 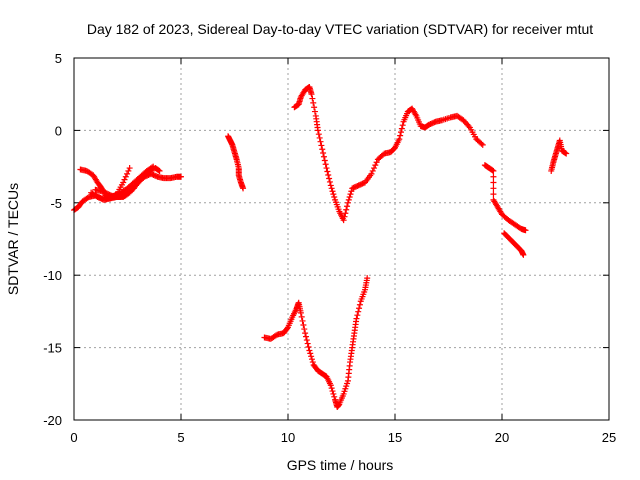 What do you see at coordinates (52, 275) in the screenshot?
I see `y-tick-label: -10` at bounding box center [52, 275].